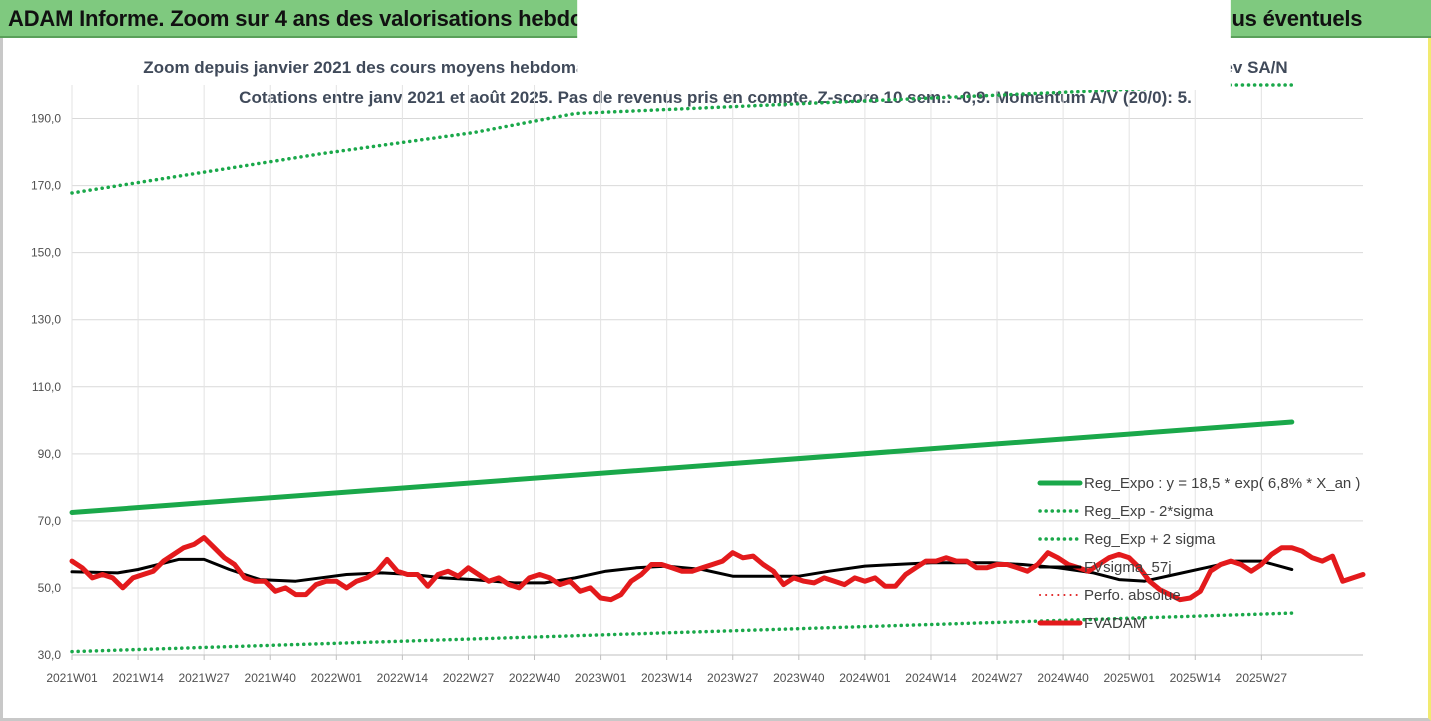 This screenshot has width=1431, height=721. Describe the element at coordinates (1149, 511) in the screenshot. I see `legend-label-1: Reg_Exp - 2*sigma` at that location.